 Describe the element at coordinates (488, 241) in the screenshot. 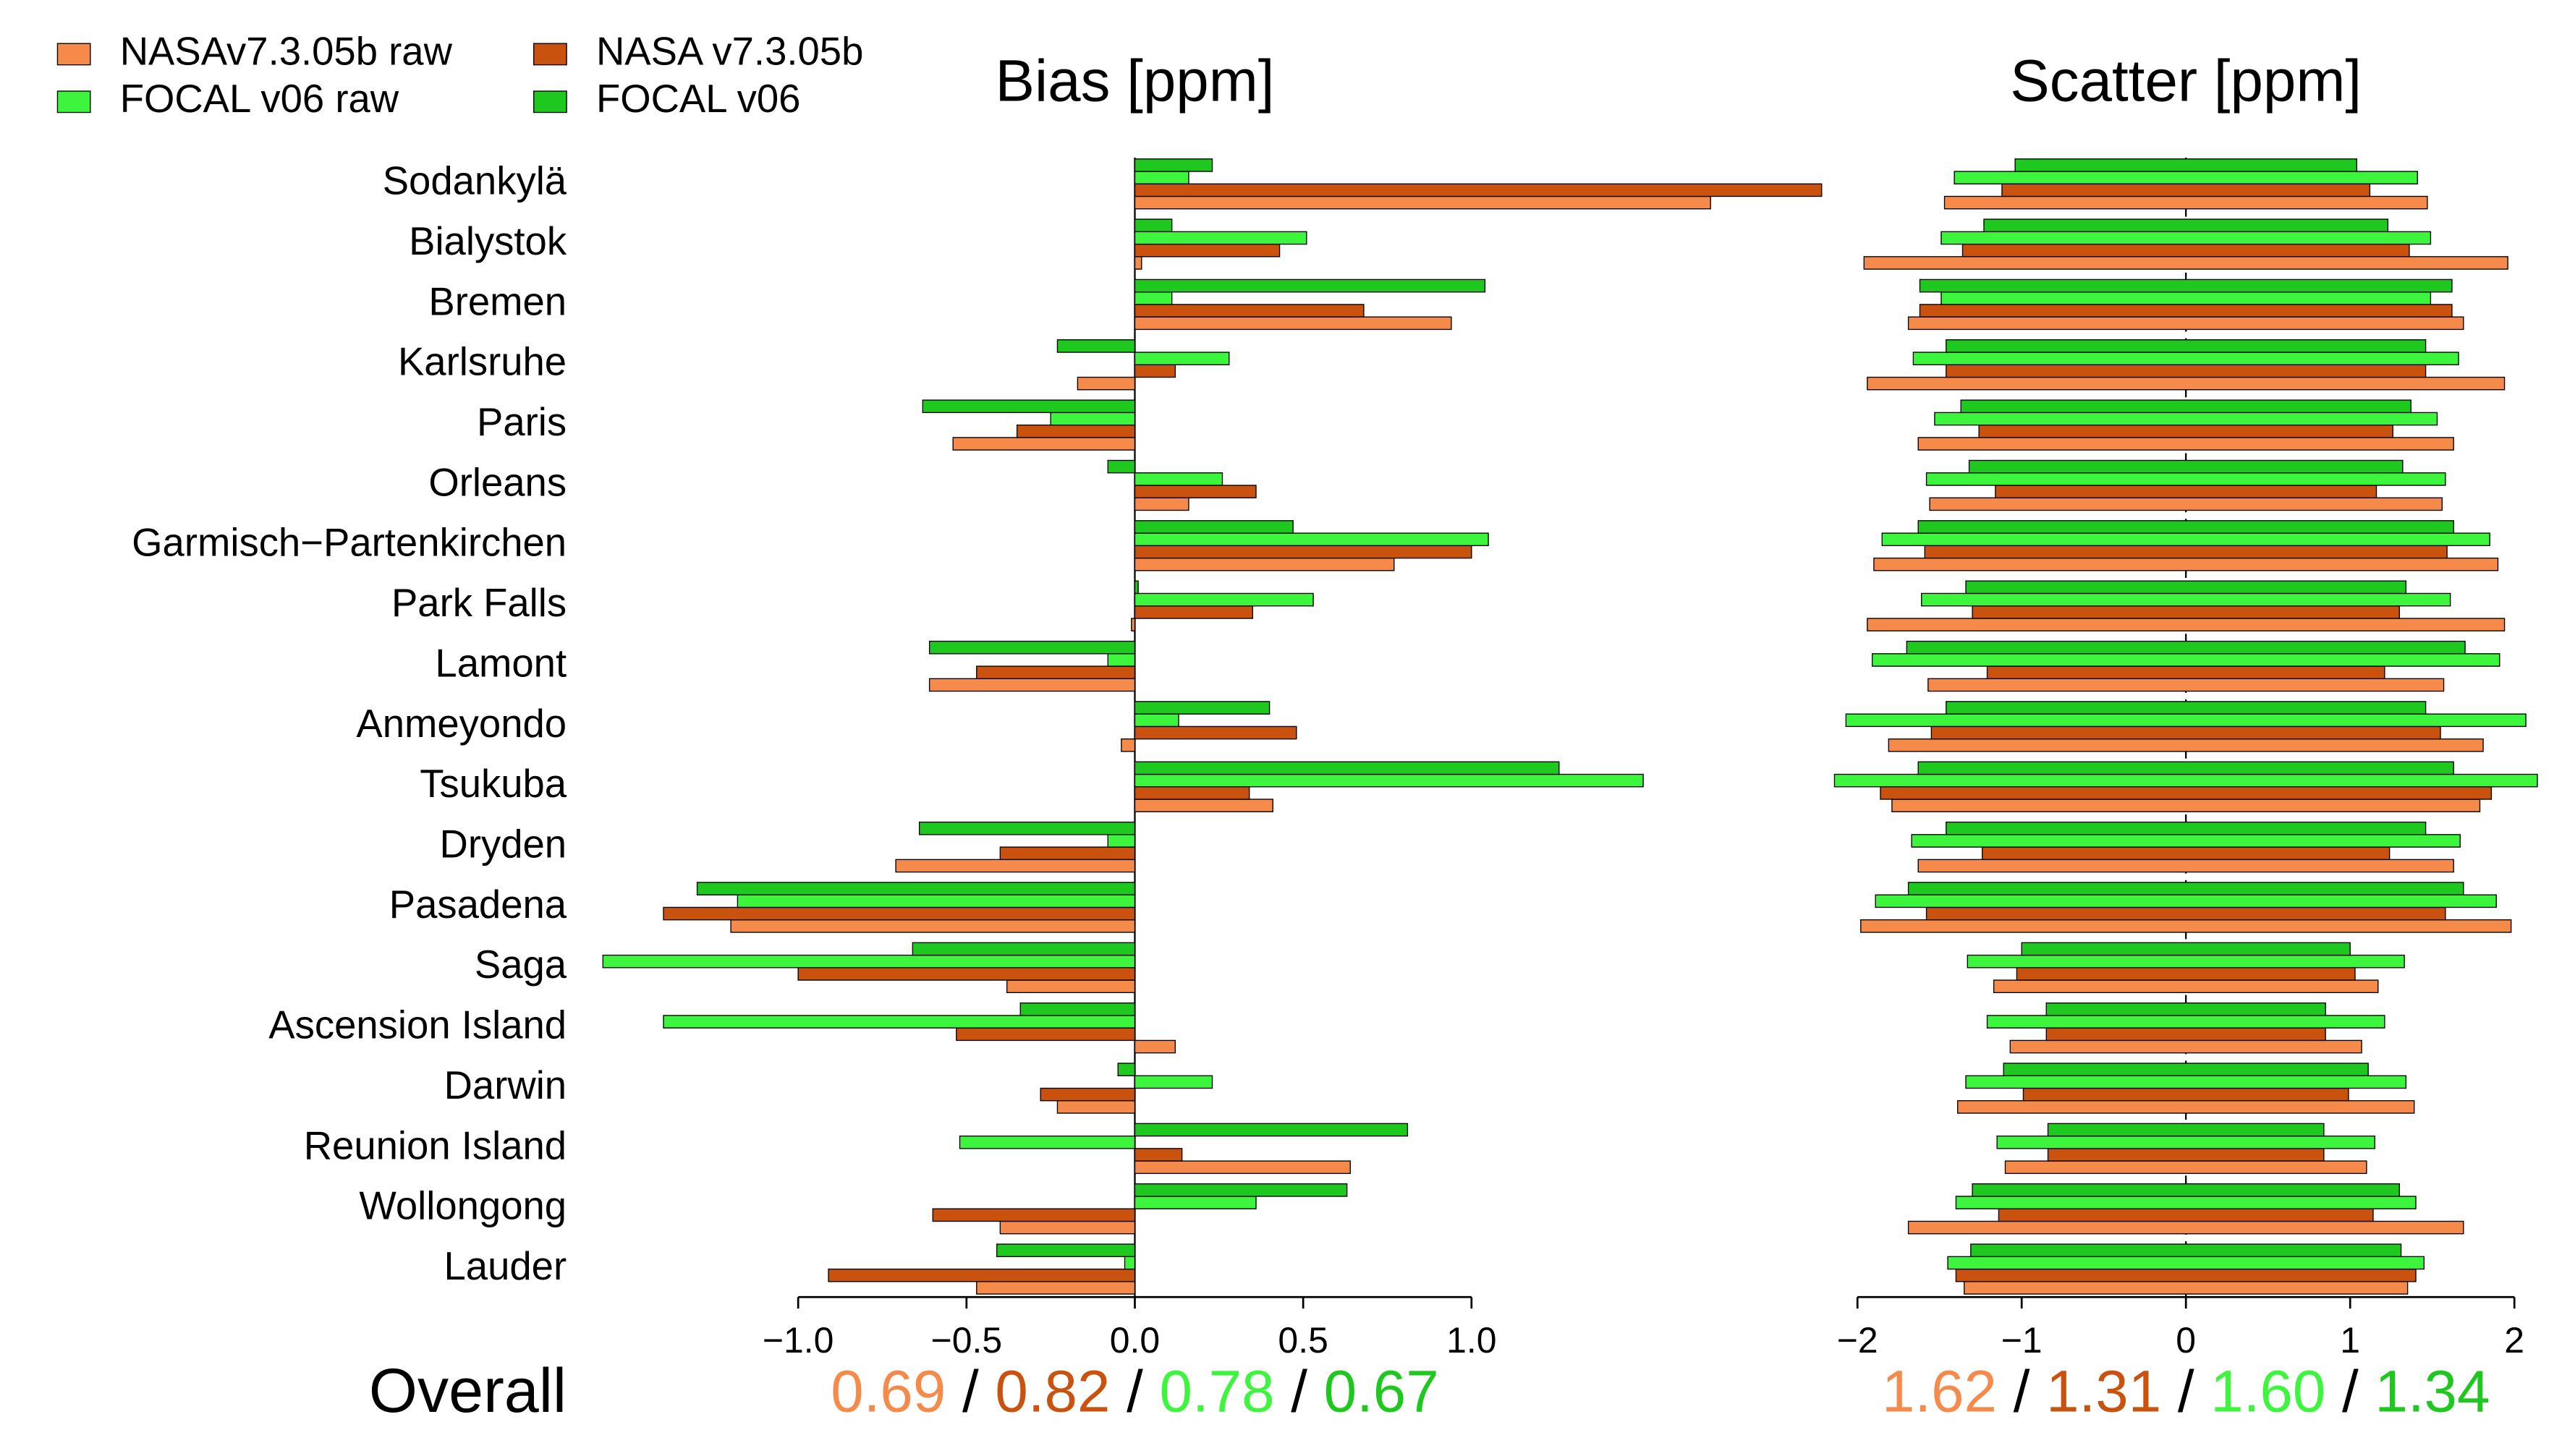

I see `category-label: Bialystok` at that location.